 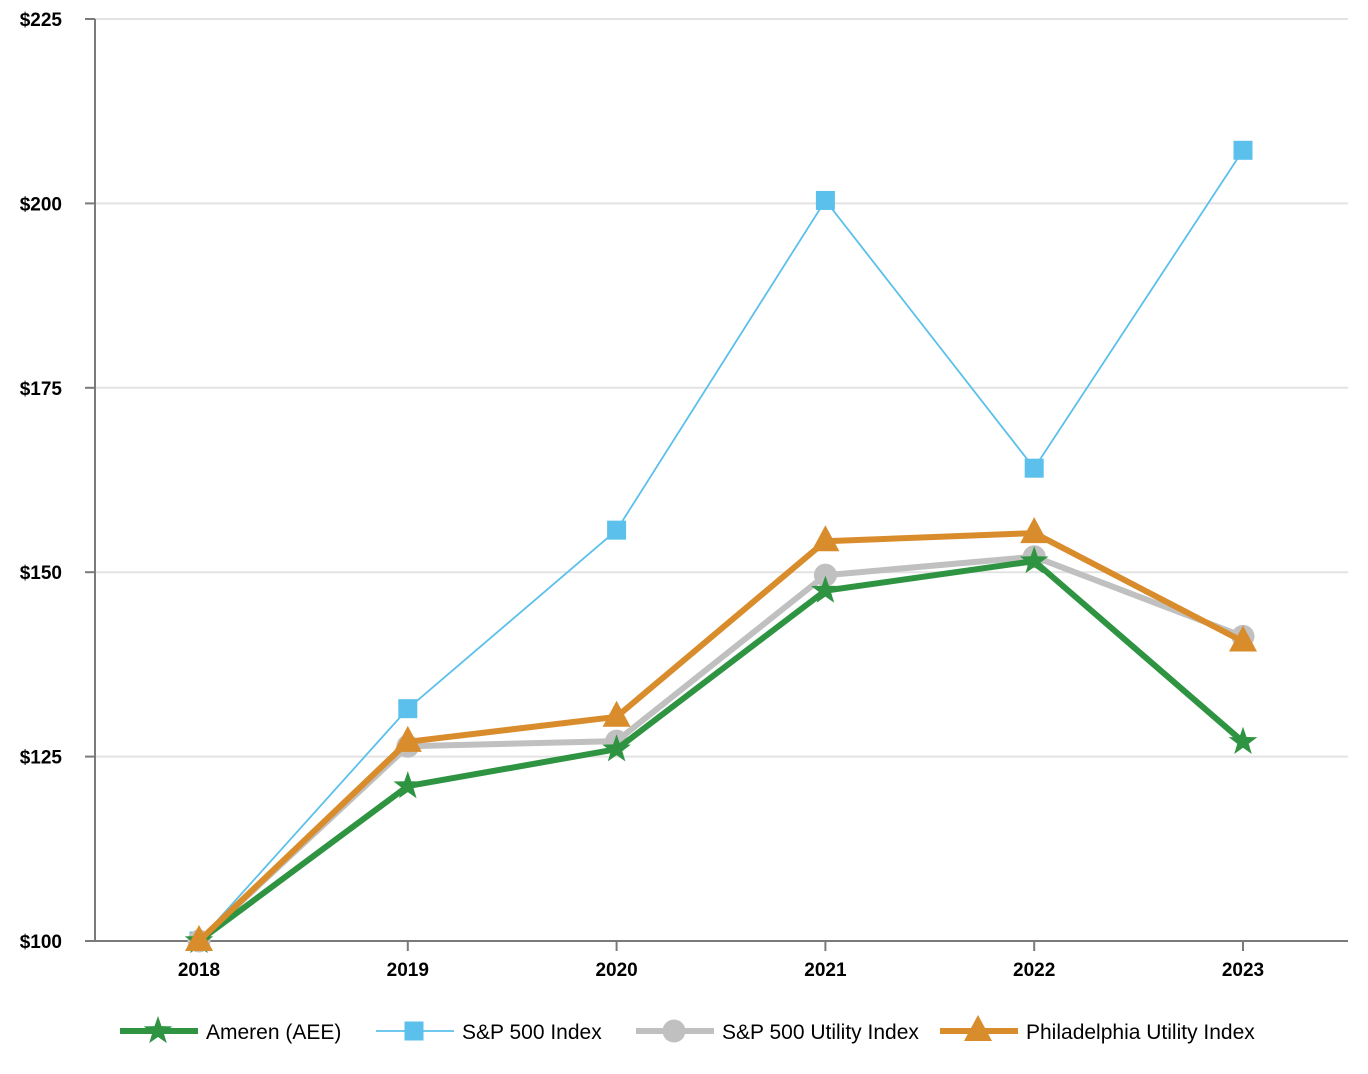 I want to click on legend-item: Ameren (AEE), so click(x=230, y=1030).